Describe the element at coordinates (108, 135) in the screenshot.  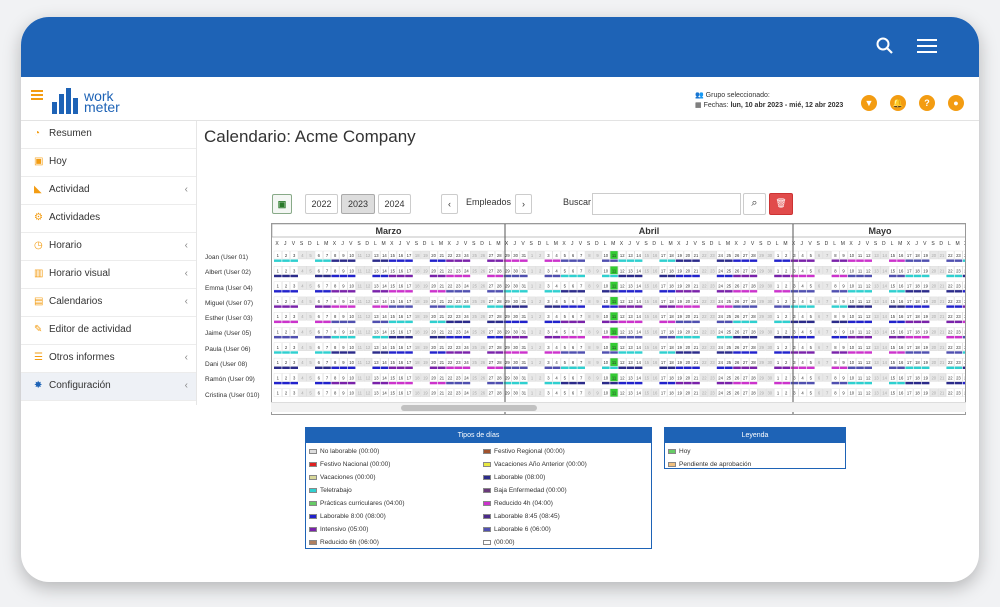
I see `sidebar-item-resumen: ◔ Resumen` at that location.